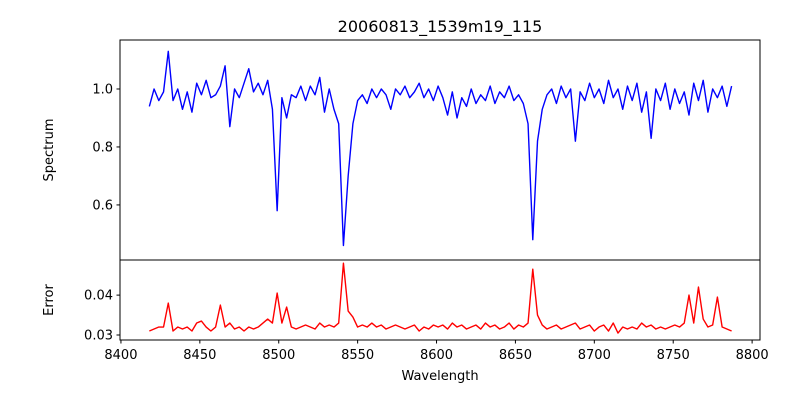 The height and width of the screenshot is (400, 800). I want to click on xtick-label: 8500, so click(278, 355).